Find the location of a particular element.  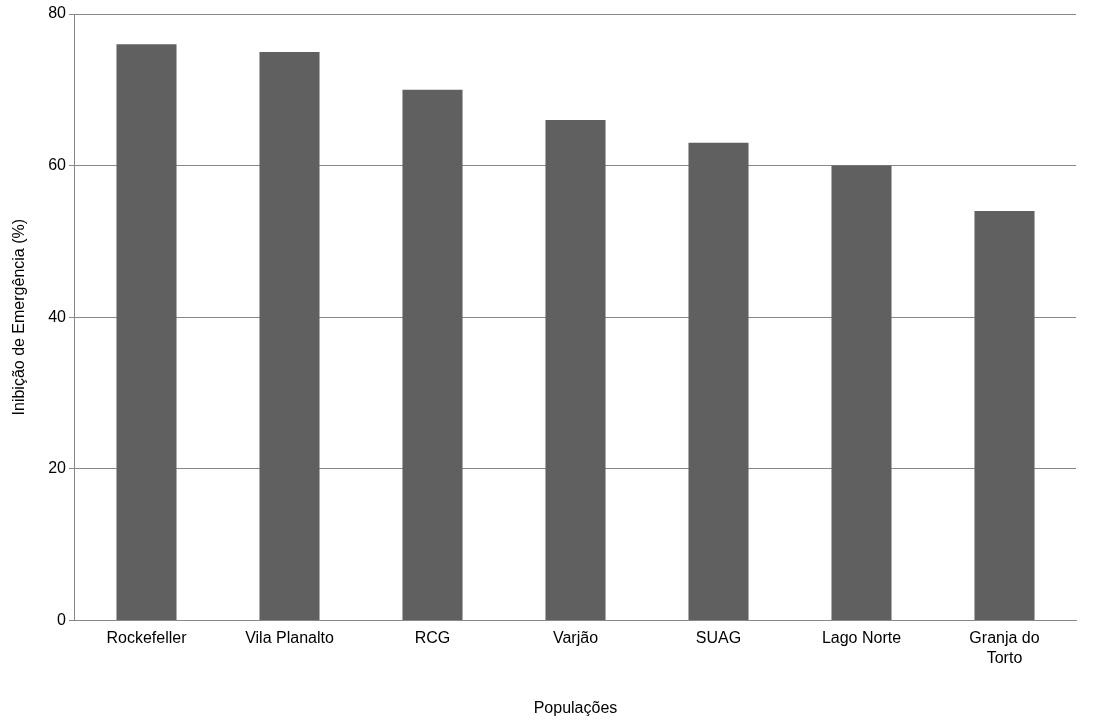

y-tick-label: 20 is located at coordinates (57, 468).